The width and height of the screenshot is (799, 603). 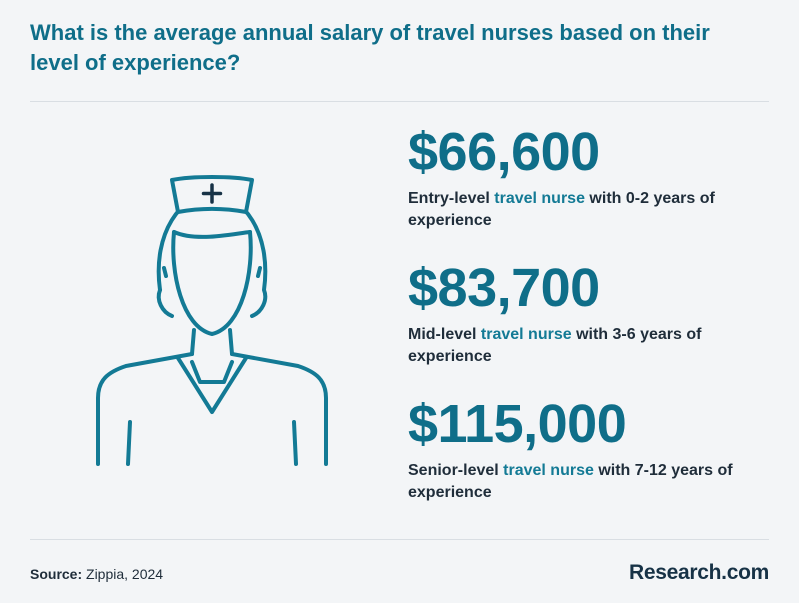 I want to click on experience-text: with 0-2 years of experience, so click(x=561, y=209).